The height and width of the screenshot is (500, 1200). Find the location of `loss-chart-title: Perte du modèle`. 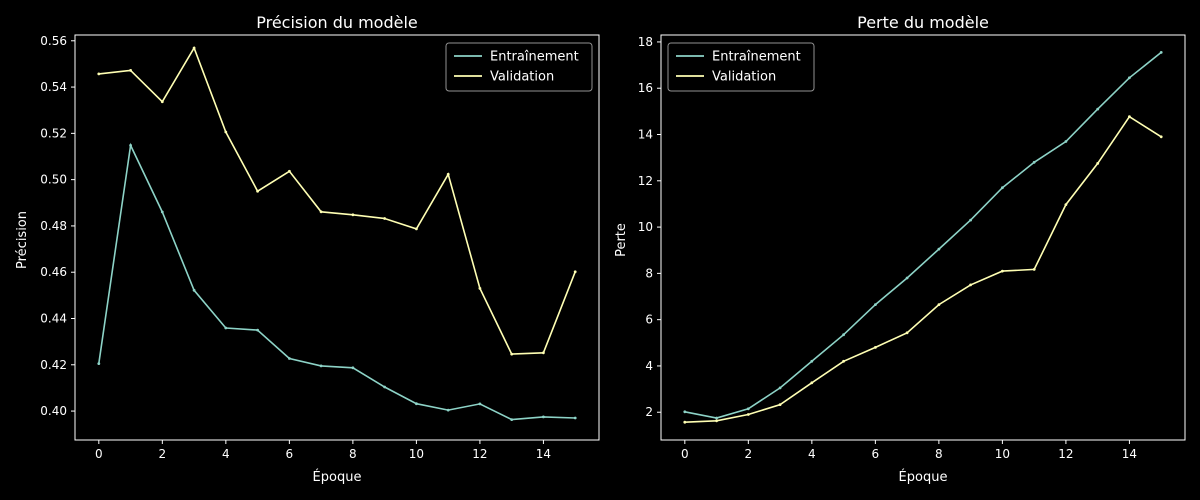

loss-chart-title: Perte du modèle is located at coordinates (923, 22).